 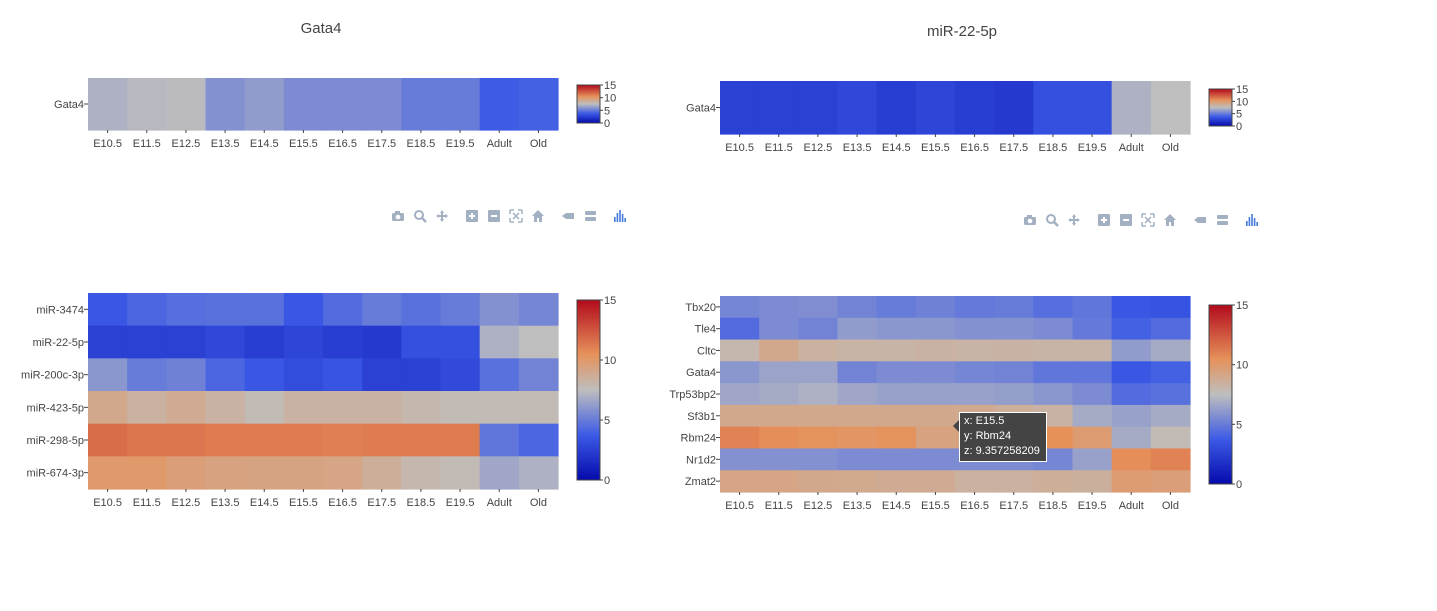 I want to click on y-tick-label: Tle4, so click(x=705, y=330).